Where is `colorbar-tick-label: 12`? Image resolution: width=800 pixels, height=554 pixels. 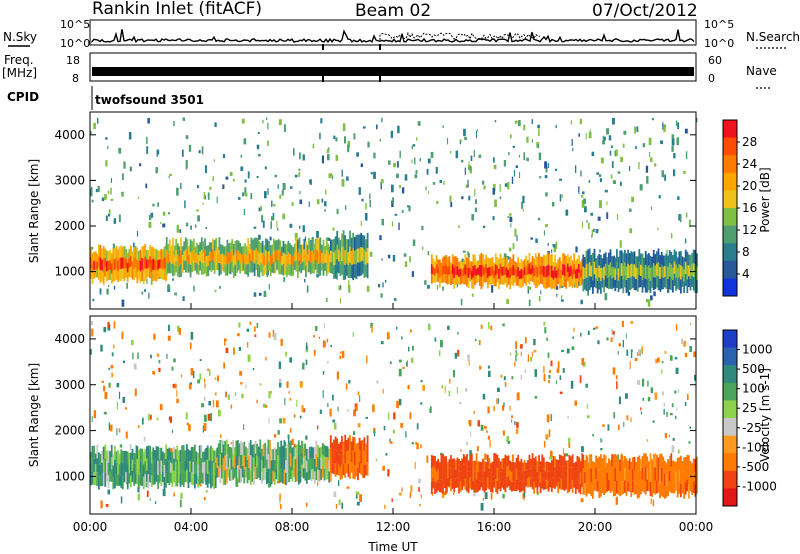
colorbar-tick-label: 12 is located at coordinates (749, 230).